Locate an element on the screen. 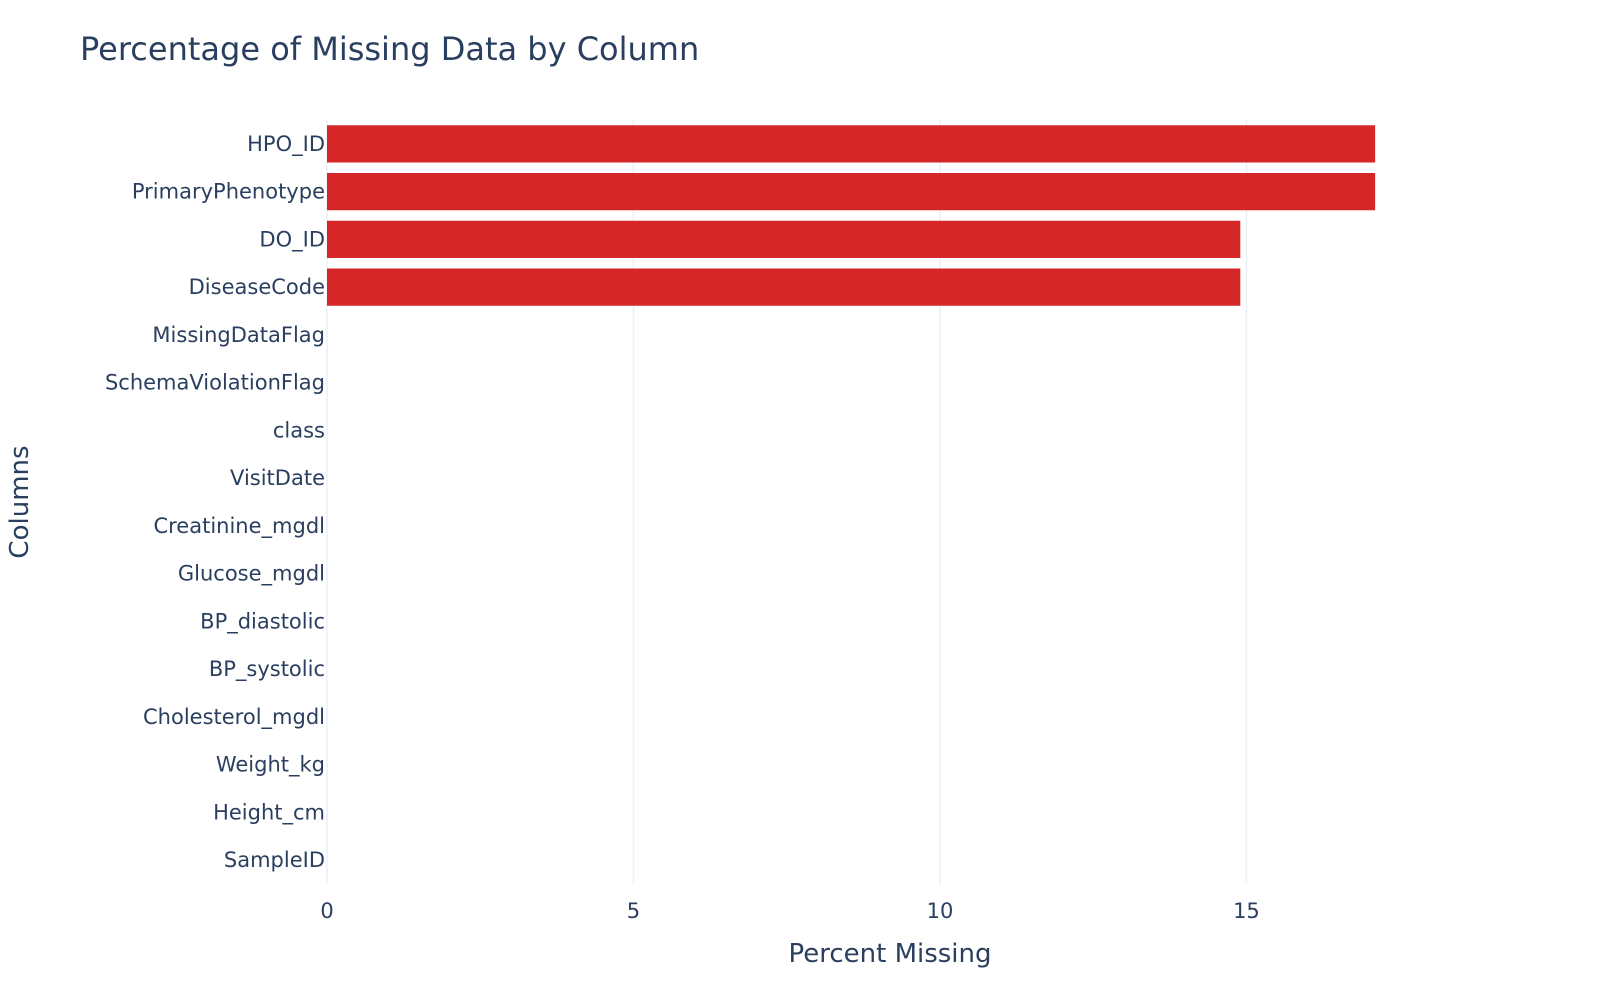 This screenshot has height=1000, width=1600. y-tick-label: VisitDate is located at coordinates (277, 478).